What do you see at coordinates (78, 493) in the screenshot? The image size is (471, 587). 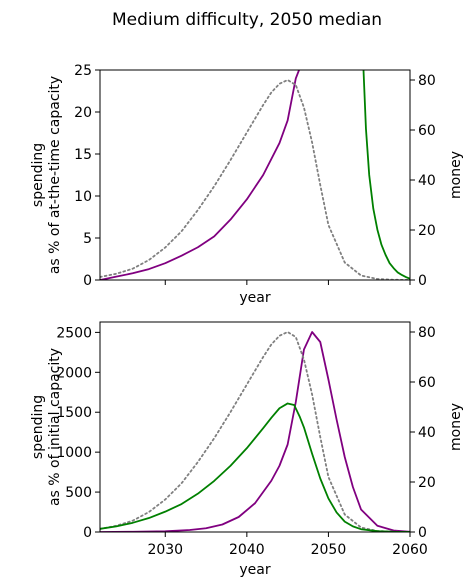 I see `left-ytick-label: 500` at bounding box center [78, 493].